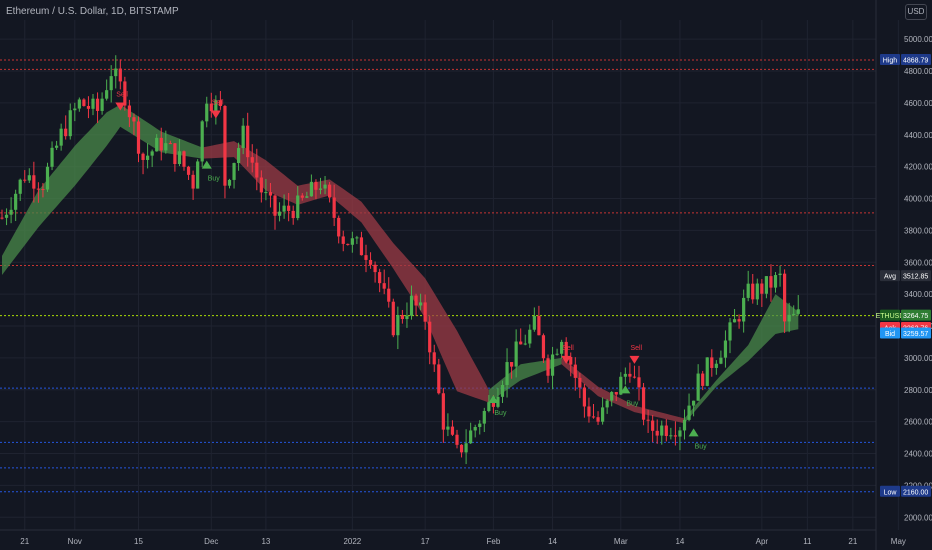 Image resolution: width=932 pixels, height=550 pixels. I want to click on x-tick-label: 14, so click(552, 541).